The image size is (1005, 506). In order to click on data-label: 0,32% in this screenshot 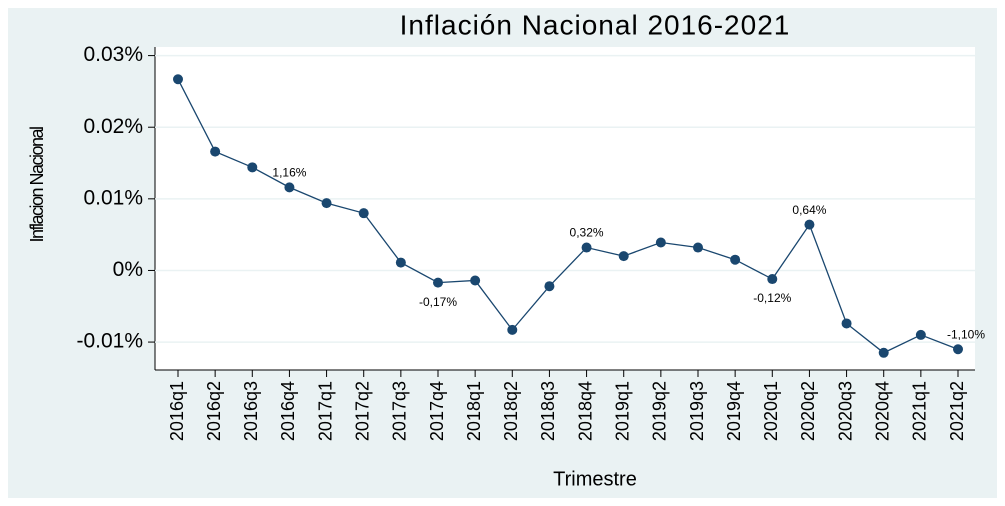, I will do `click(587, 233)`.